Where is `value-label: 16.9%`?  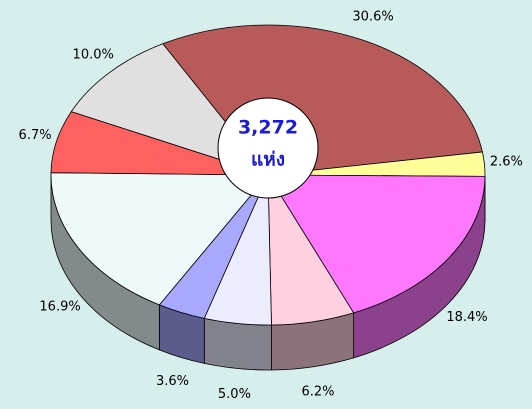
value-label: 16.9% is located at coordinates (59, 306).